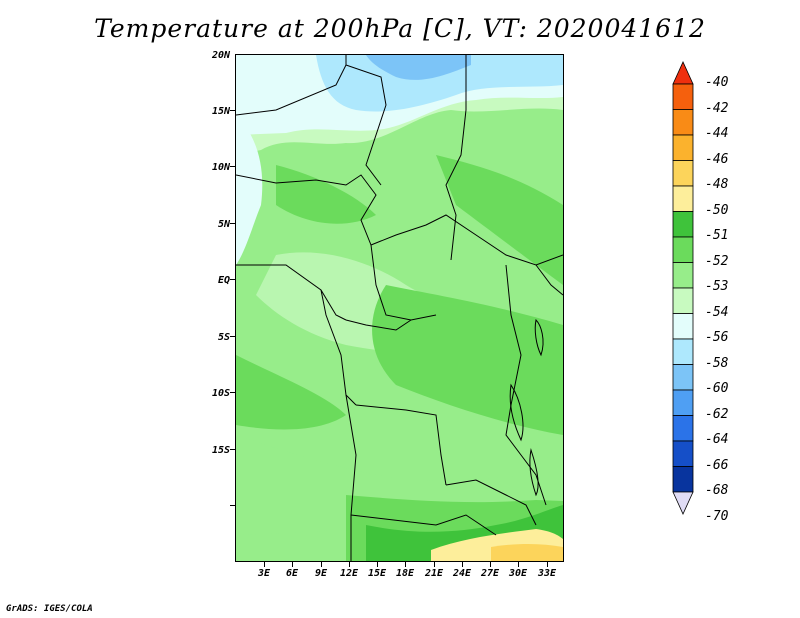 The image size is (800, 618). I want to click on colorbar-label: -40, so click(717, 82).